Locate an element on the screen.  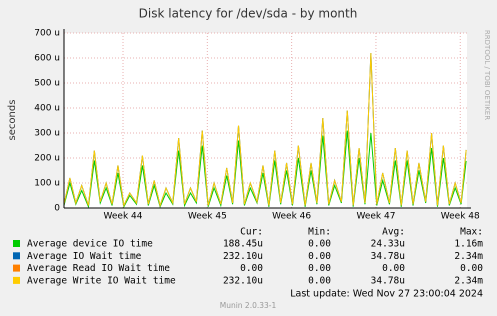
y-tick-label: 600 u is located at coordinates (47, 59).